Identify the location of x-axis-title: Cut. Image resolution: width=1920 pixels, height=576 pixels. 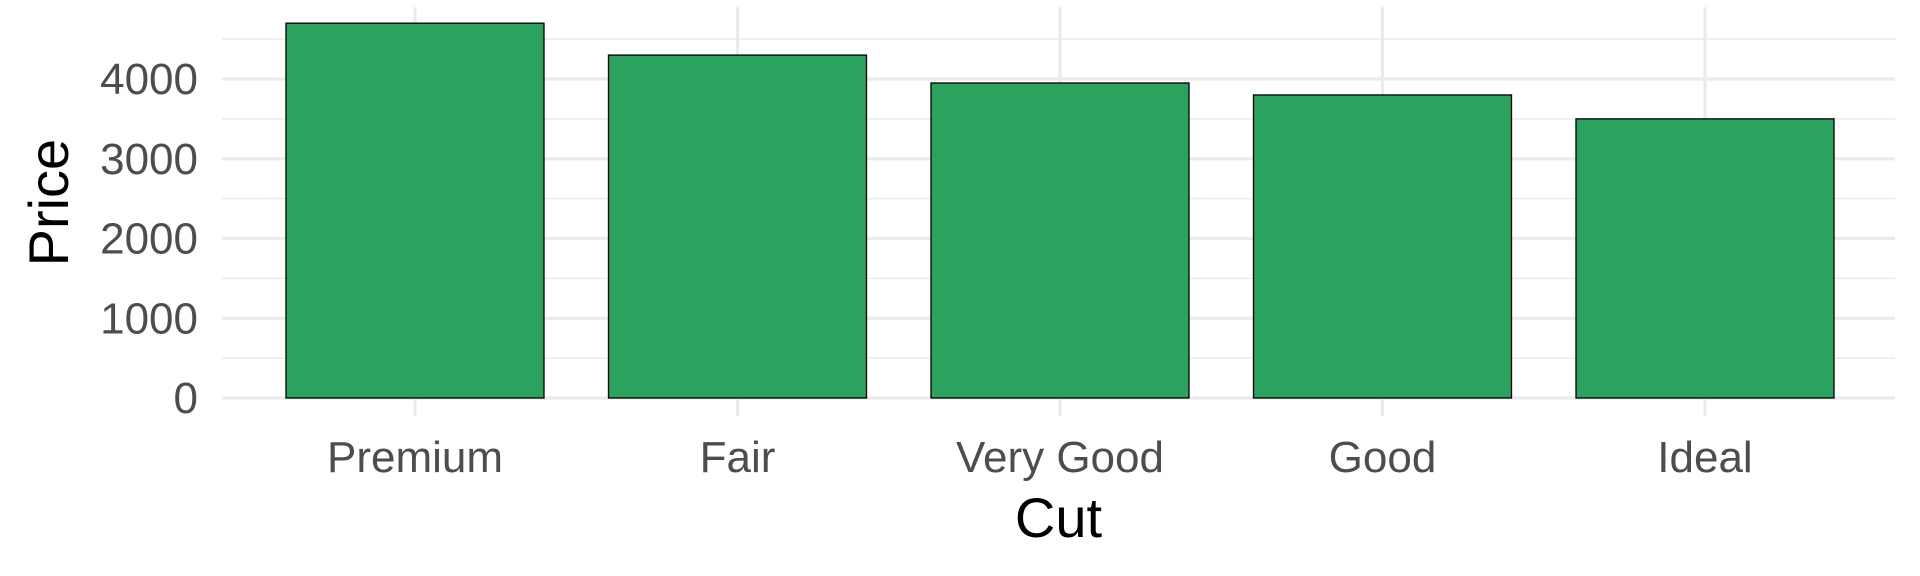
(1059, 517).